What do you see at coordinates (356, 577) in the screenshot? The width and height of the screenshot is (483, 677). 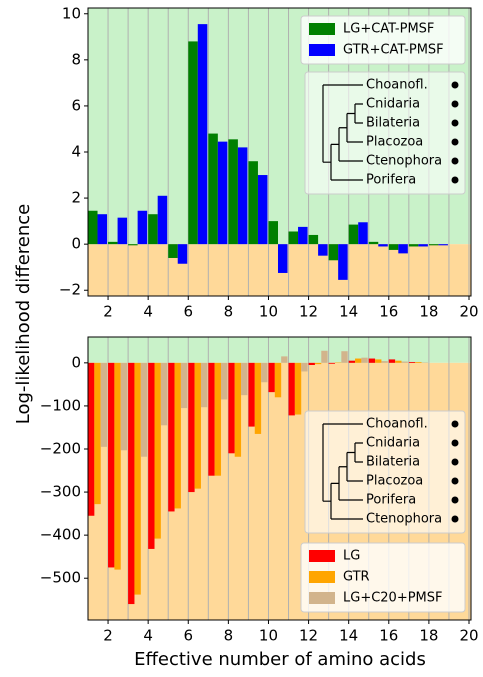 I see `legend-label: GTR` at bounding box center [356, 577].